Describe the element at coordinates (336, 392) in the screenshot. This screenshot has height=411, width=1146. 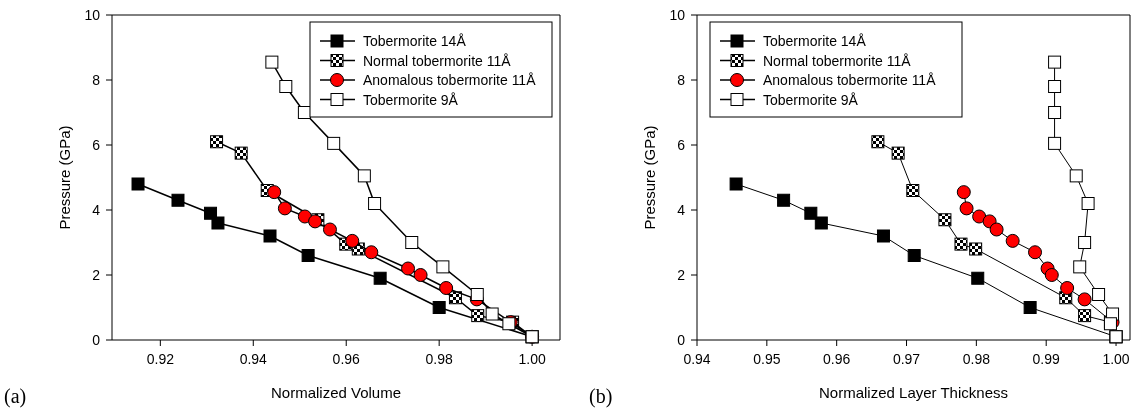
I see `x-axis-title: Normalized Volume` at that location.